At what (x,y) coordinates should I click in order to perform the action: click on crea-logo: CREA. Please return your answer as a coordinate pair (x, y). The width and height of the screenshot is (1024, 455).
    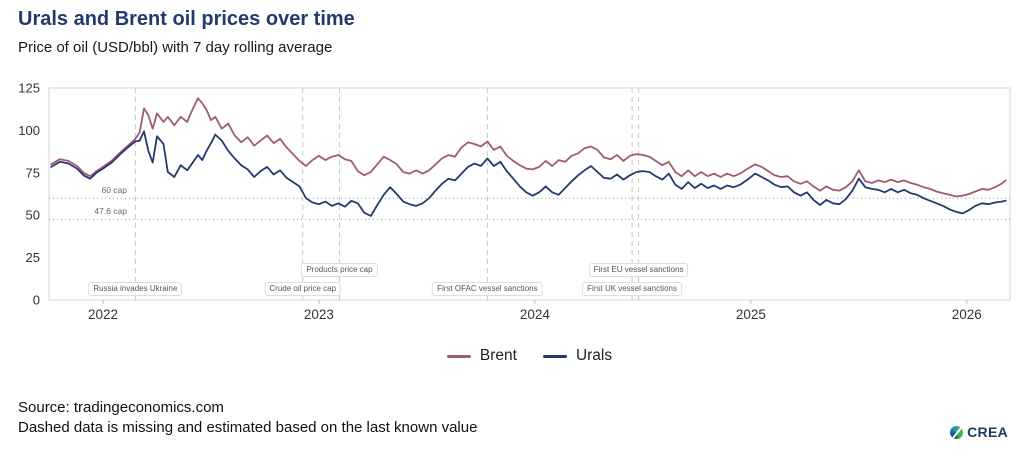
    Looking at the image, I should click on (979, 432).